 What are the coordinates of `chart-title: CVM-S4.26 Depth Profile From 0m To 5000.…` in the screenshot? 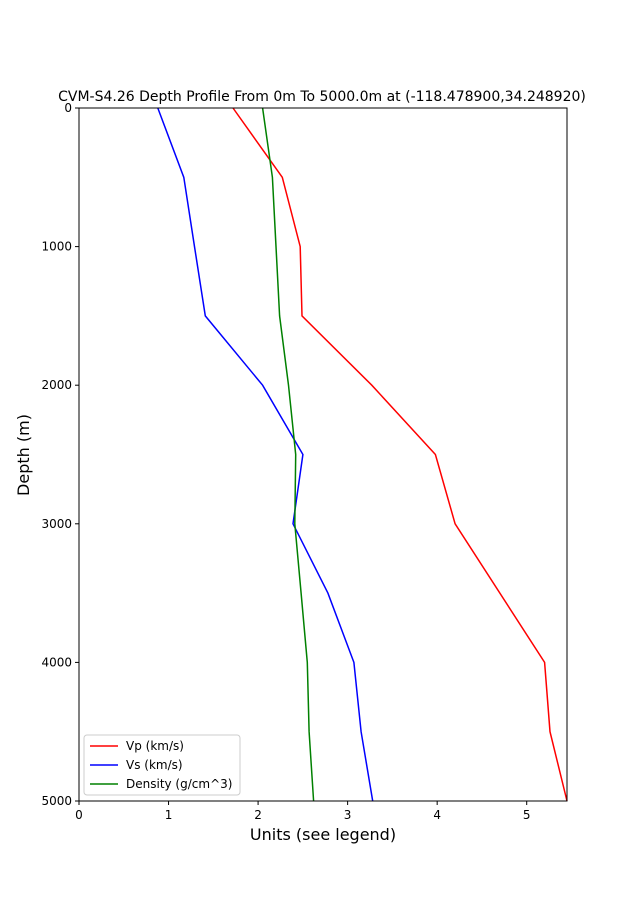 It's located at (322, 97).